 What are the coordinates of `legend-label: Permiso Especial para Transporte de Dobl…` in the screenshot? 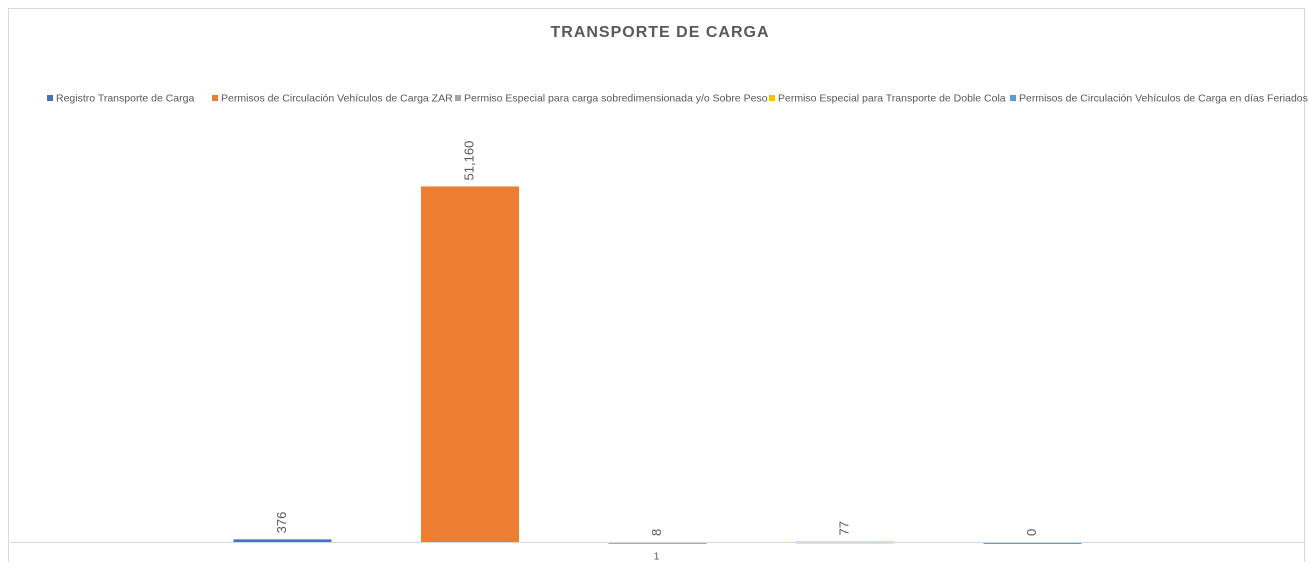 It's located at (892, 98).